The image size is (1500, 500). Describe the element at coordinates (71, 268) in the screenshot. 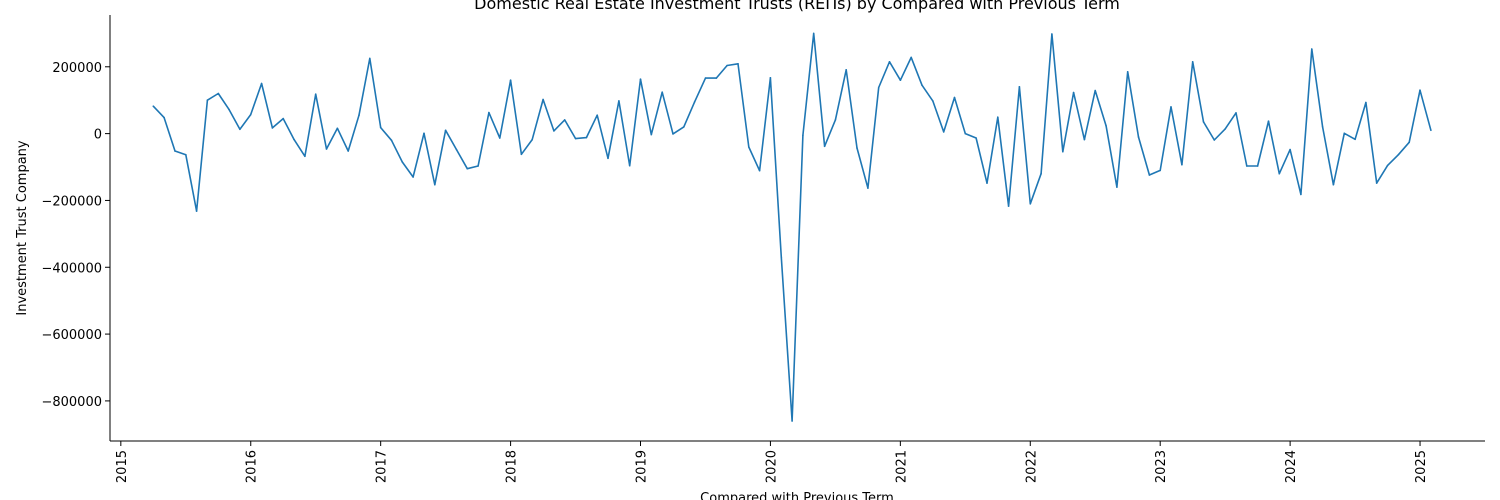

I see `y-tick-label: −400000` at that location.